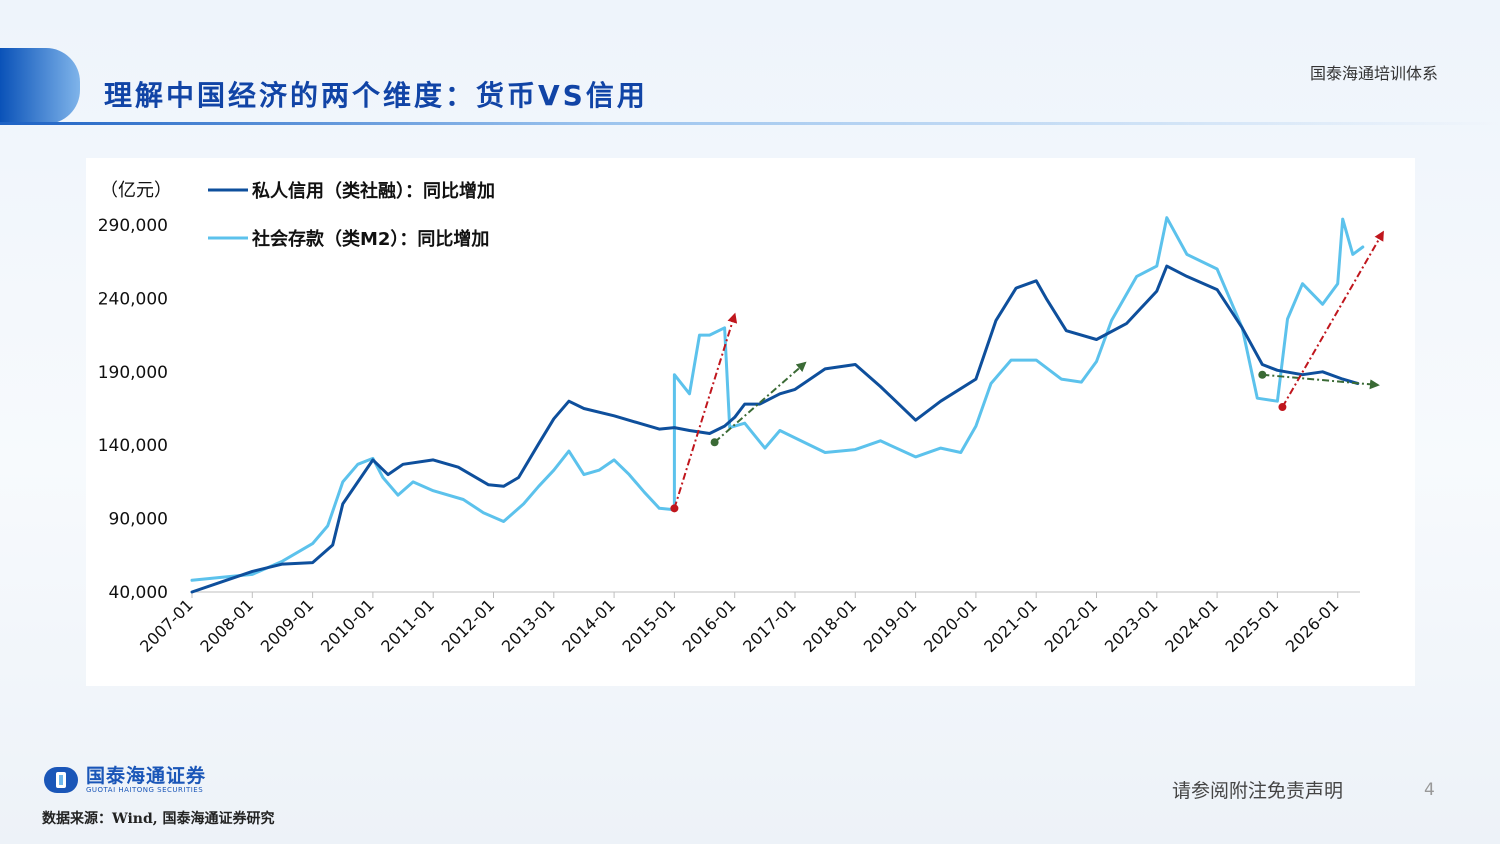  I want to click on y-tick-label: 190,000, so click(133, 373).